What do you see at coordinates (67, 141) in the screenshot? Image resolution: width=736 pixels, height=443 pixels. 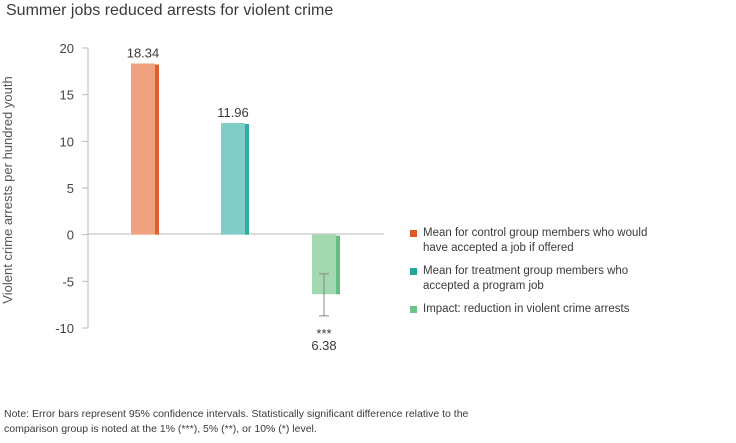 I see `y-tick-label: 10` at bounding box center [67, 141].